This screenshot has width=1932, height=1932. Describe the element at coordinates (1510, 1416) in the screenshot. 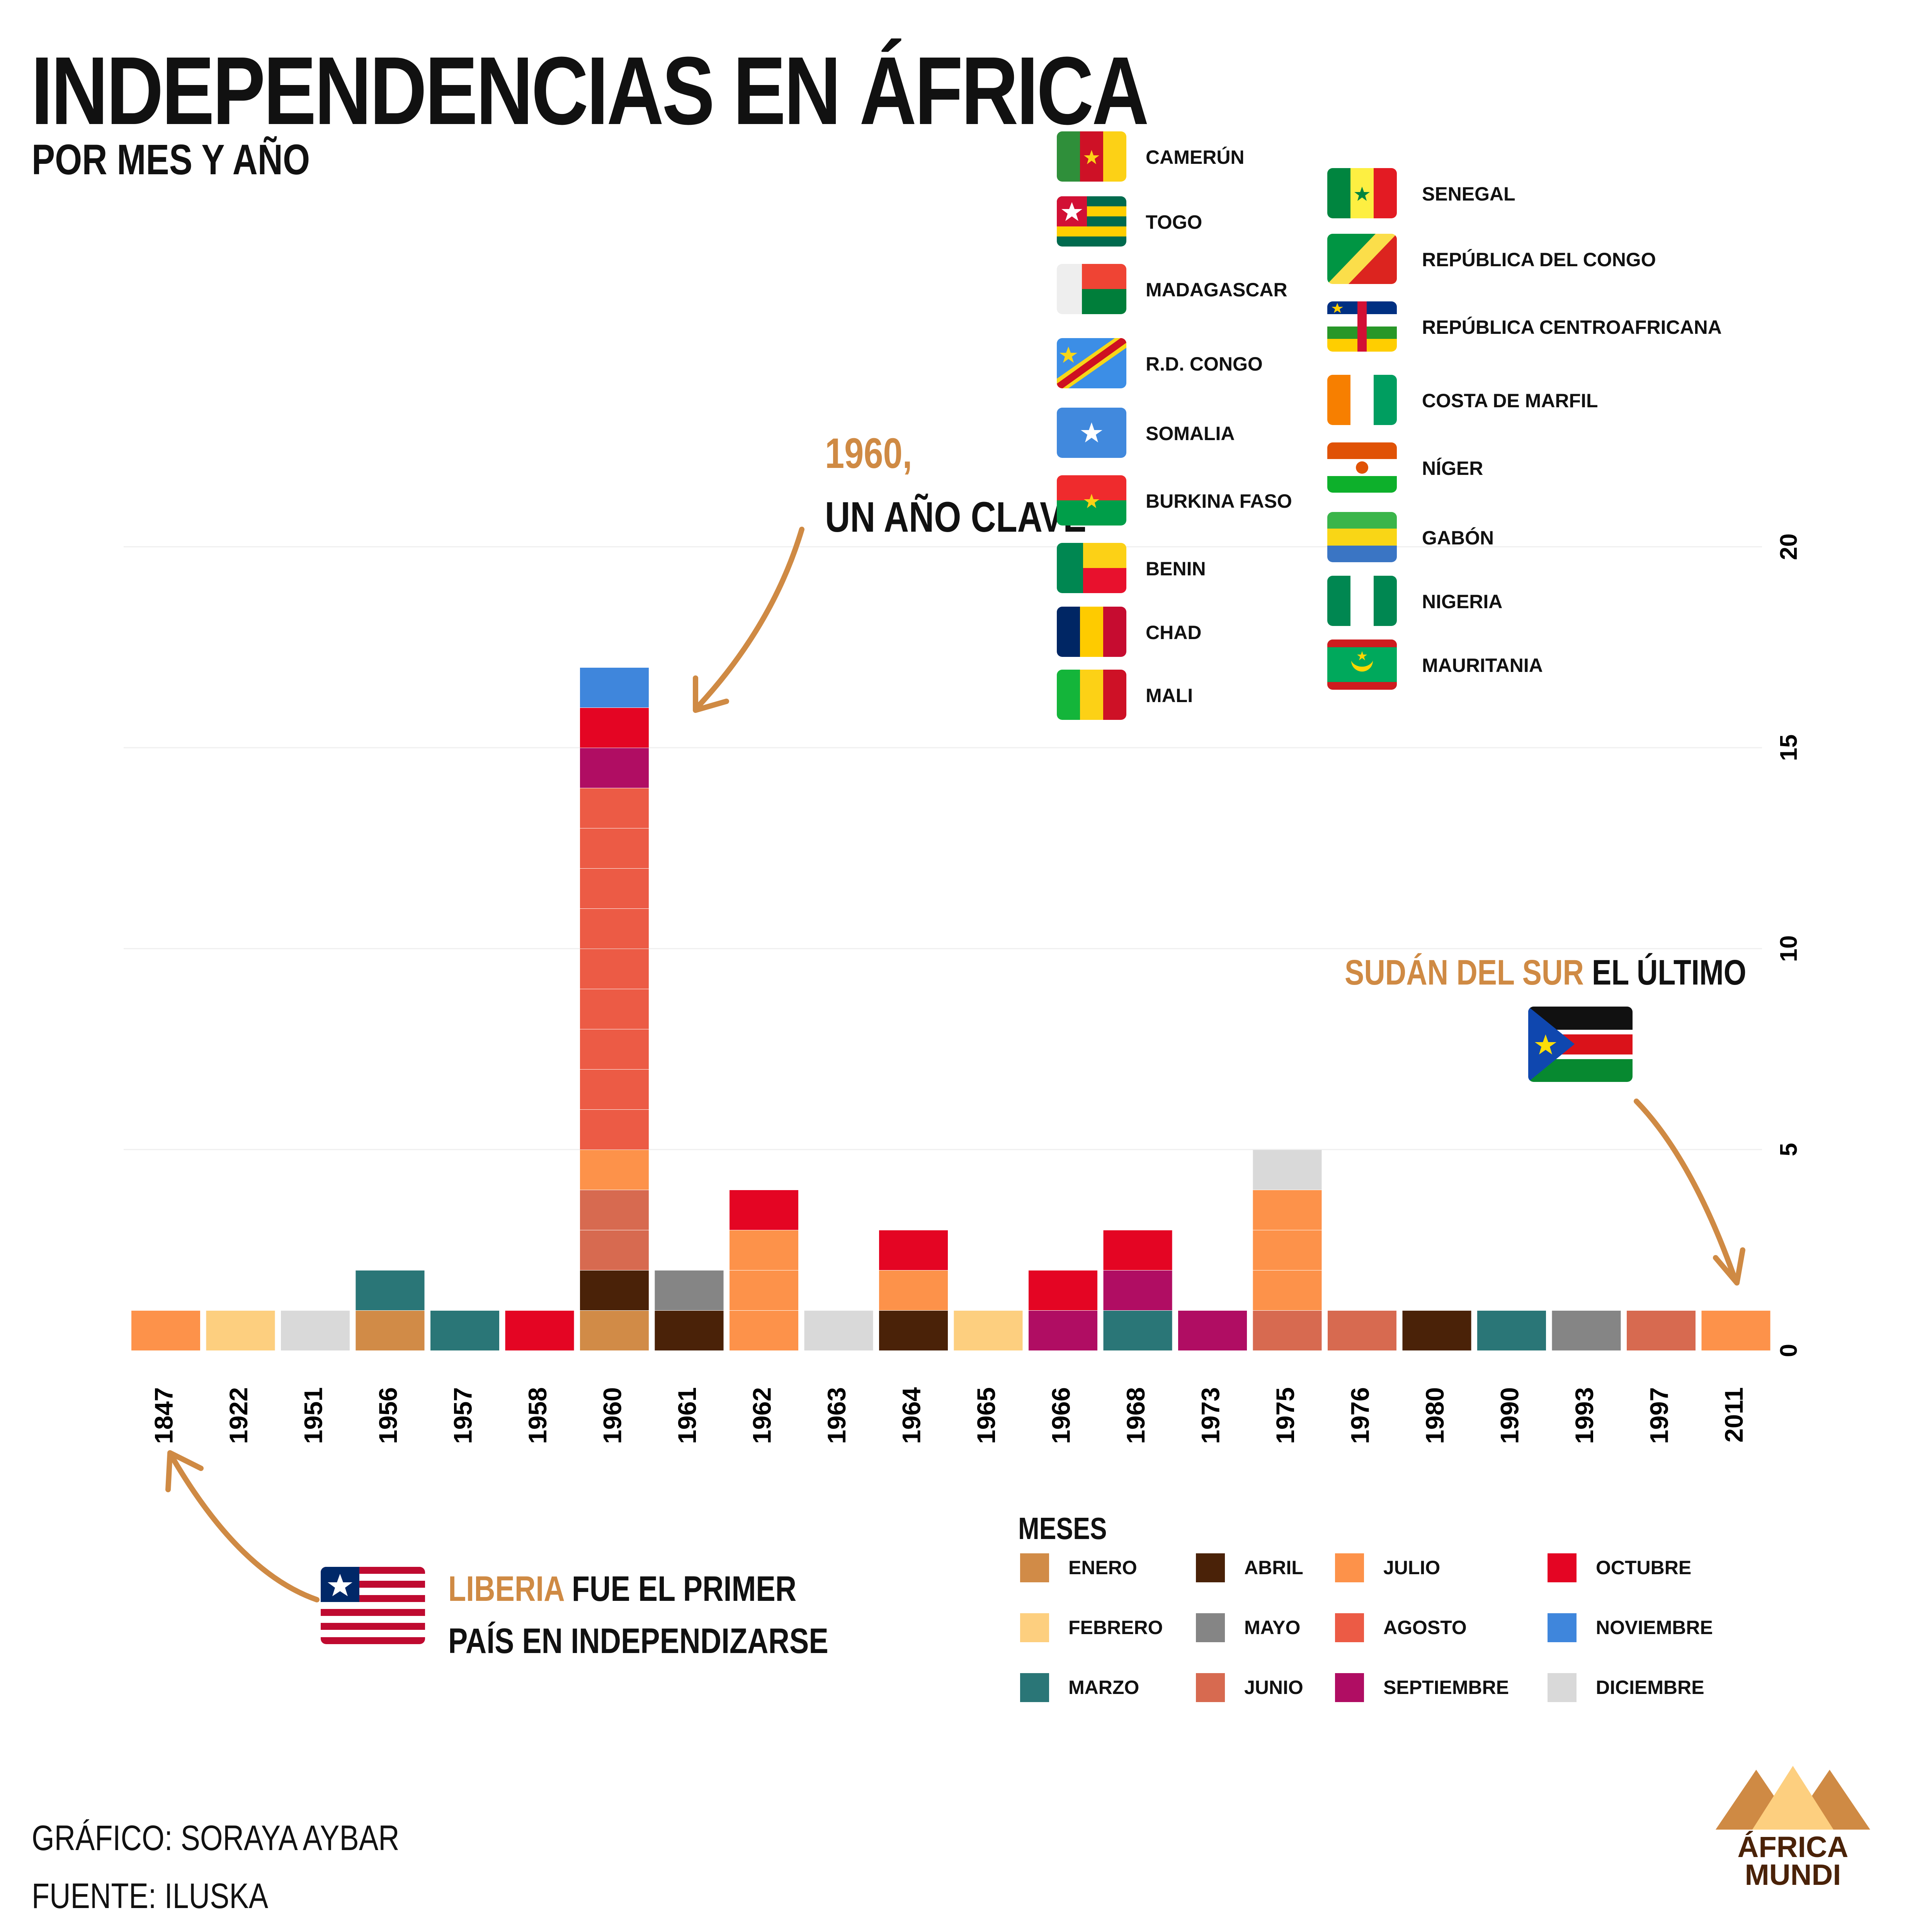

I see `x-tick-label: 1990` at that location.